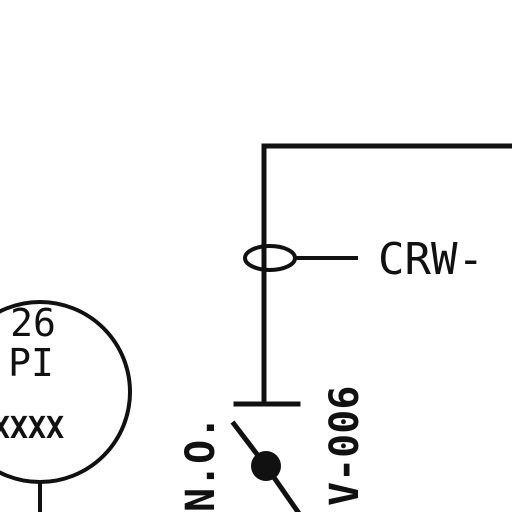  I want to click on instrument-tag-suffix: XXXX, so click(32, 428).